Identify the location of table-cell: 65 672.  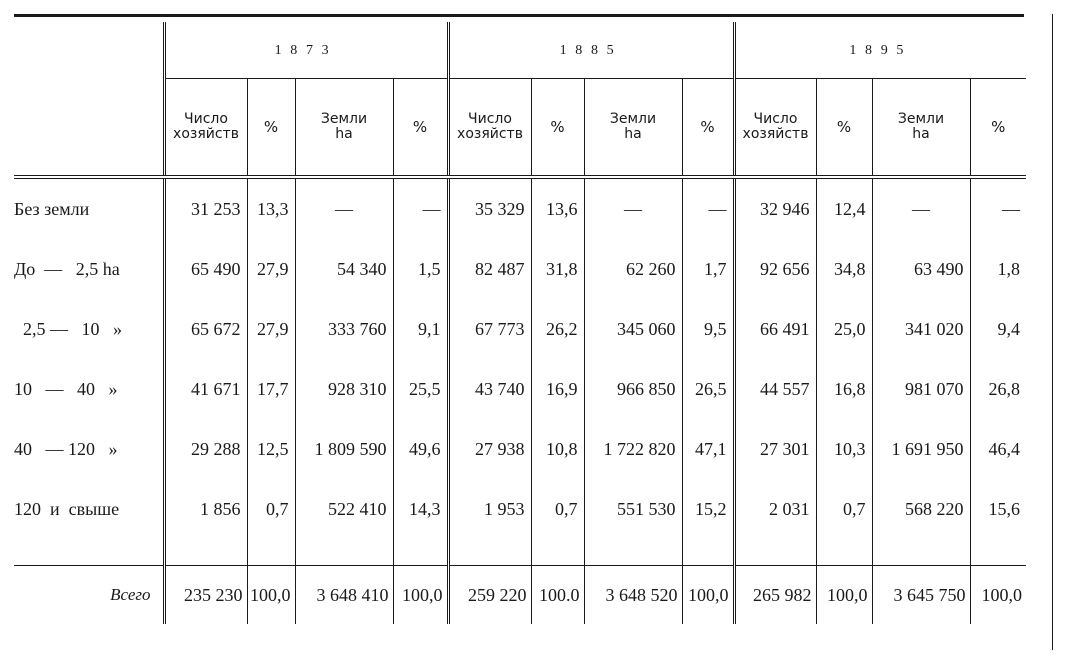
(204, 329).